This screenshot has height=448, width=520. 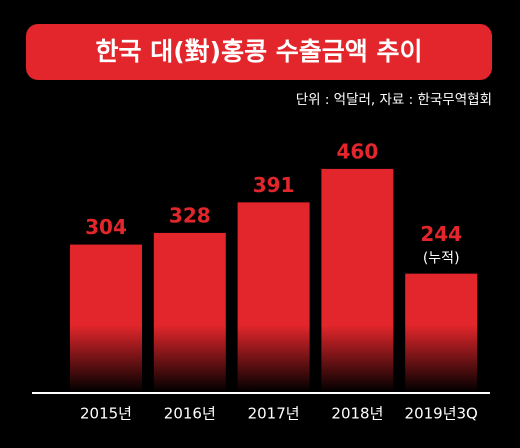 I want to click on value-label: 328, so click(x=190, y=215).